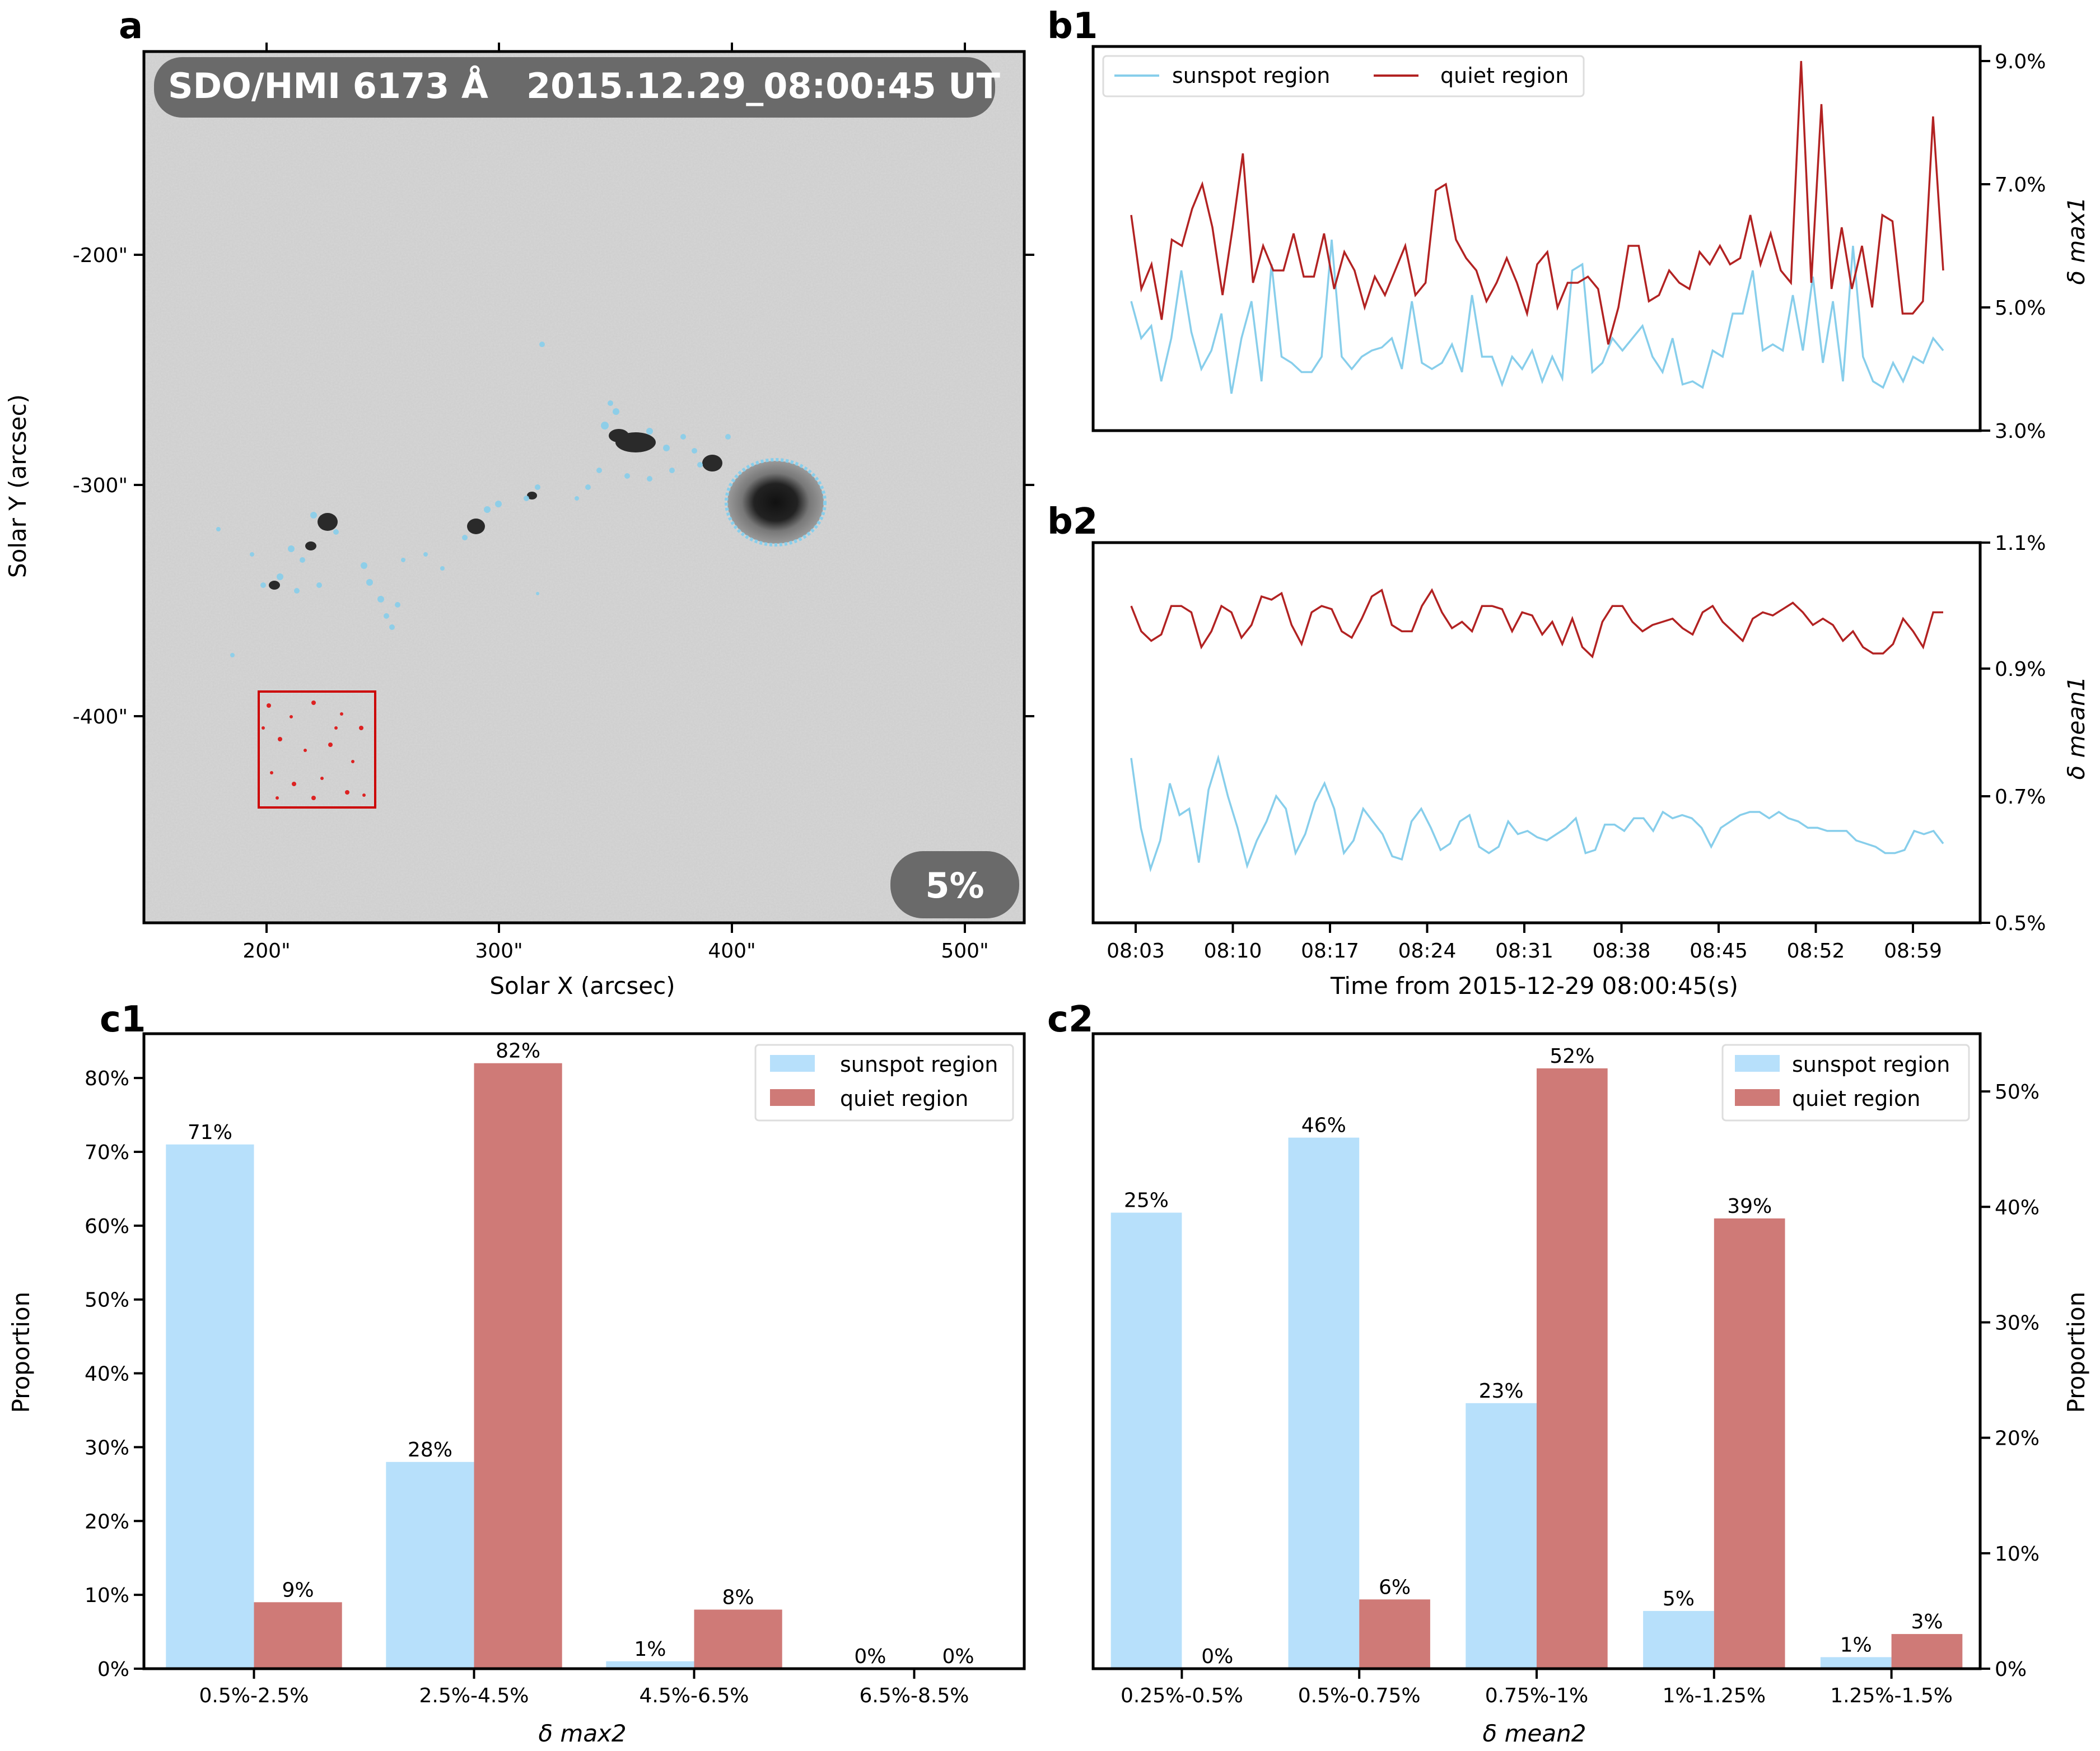 The height and width of the screenshot is (1751, 2100). What do you see at coordinates (958, 1656) in the screenshot?
I see `c1-bar-label: 0%` at bounding box center [958, 1656].